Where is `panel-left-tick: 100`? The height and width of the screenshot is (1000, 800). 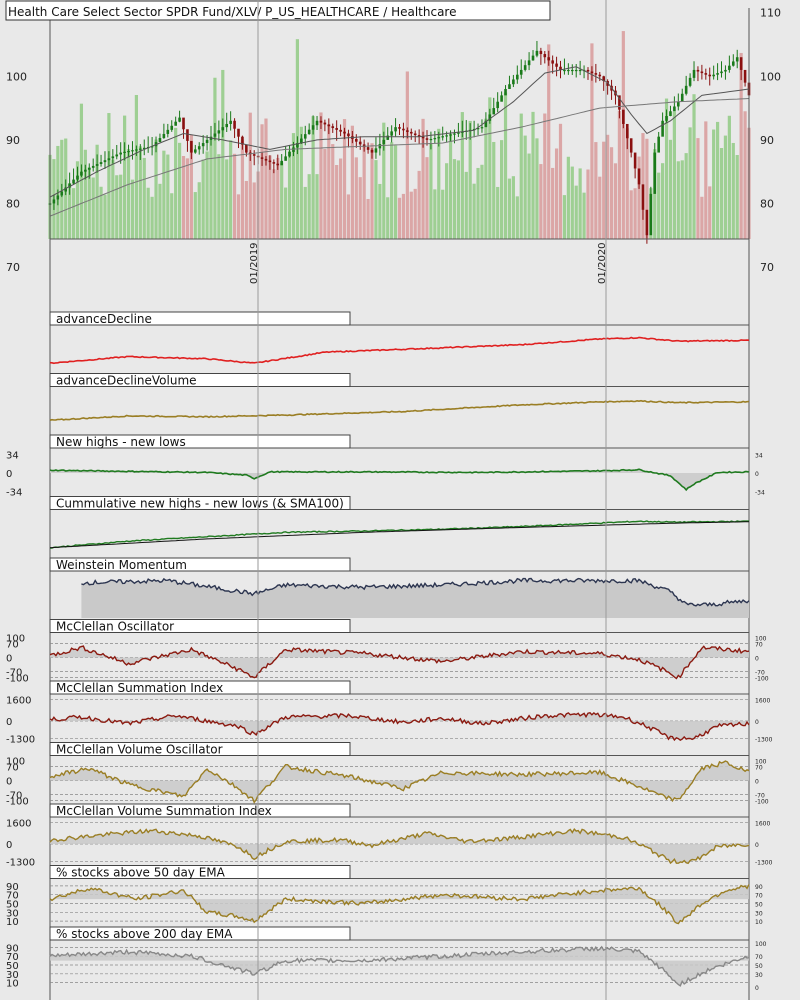 panel-left-tick: 100 is located at coordinates (15, 762).